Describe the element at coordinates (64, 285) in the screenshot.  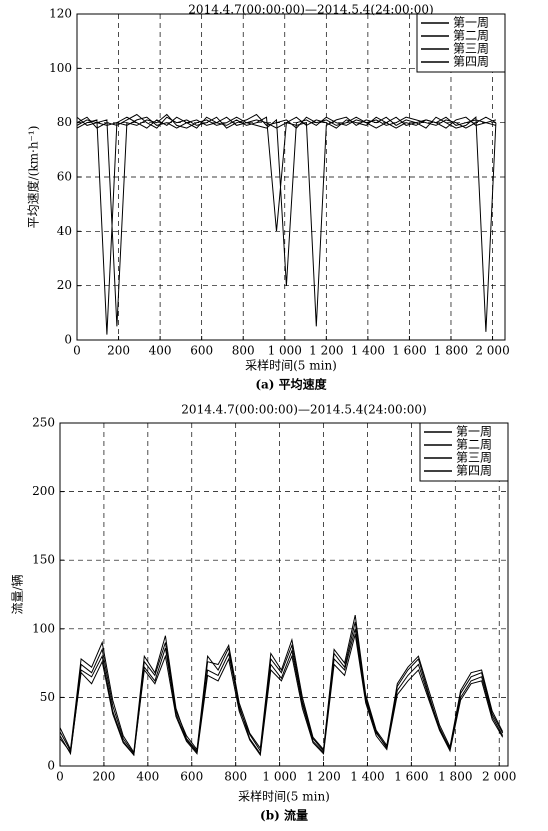
I see `y-tick-label: 20` at that location.